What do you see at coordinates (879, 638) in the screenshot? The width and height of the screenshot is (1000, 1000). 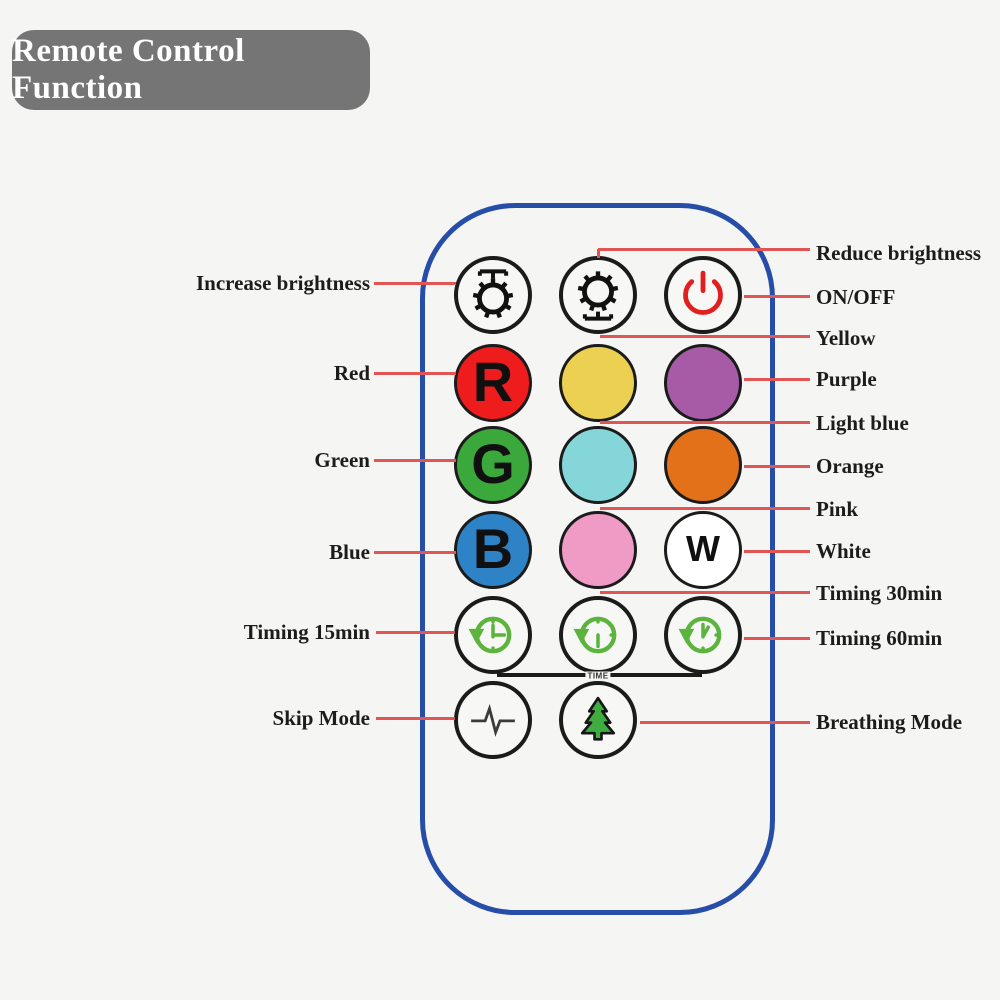 I see `callout-label-timing-60min: Timing 60min` at bounding box center [879, 638].